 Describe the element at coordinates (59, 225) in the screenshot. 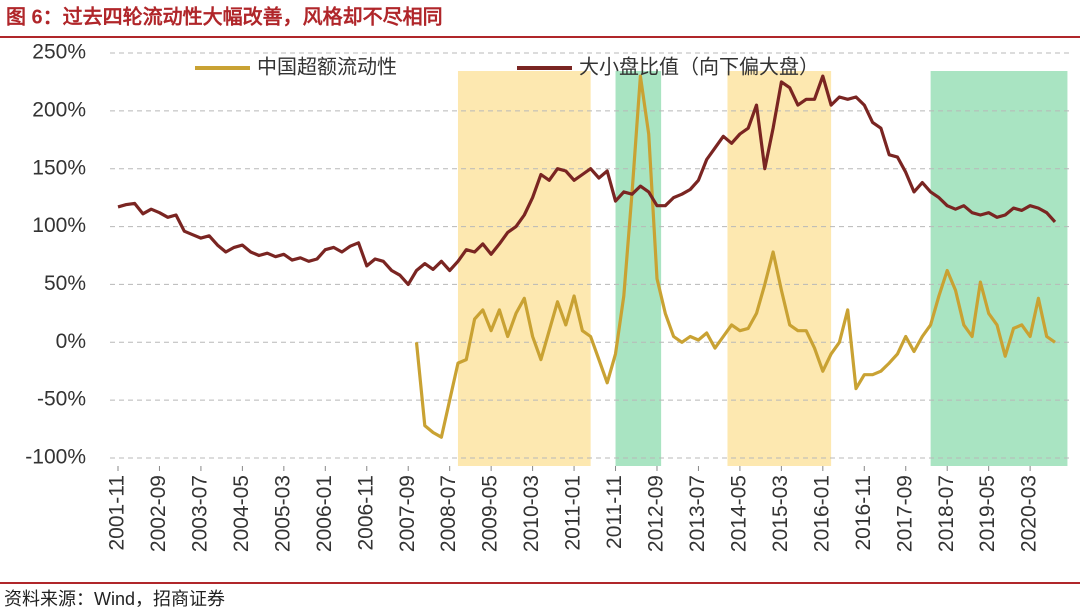

I see `y-tick-label: 100%` at that location.